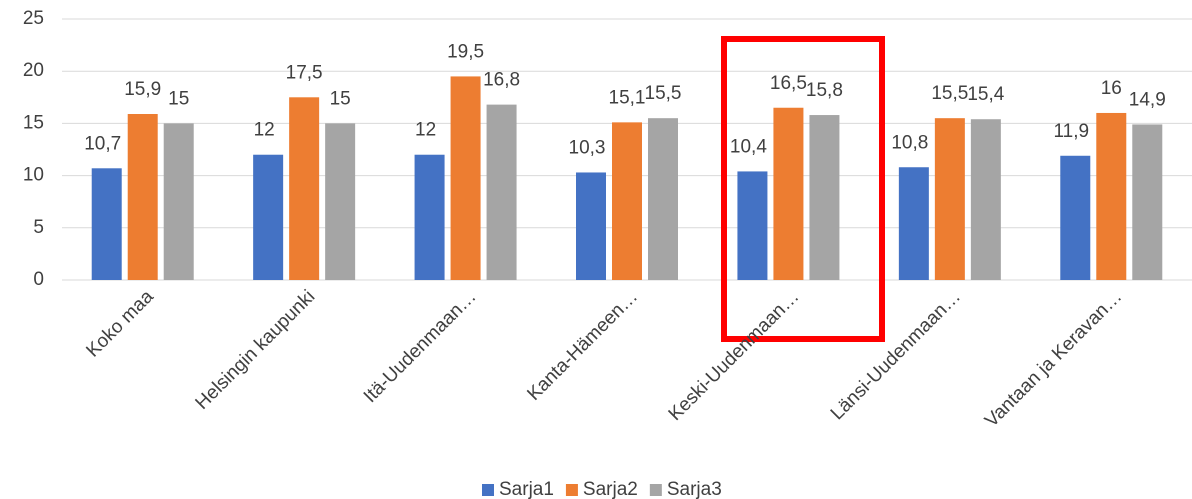 Image resolution: width=1192 pixels, height=499 pixels. I want to click on value-label: 11,9, so click(1071, 131).